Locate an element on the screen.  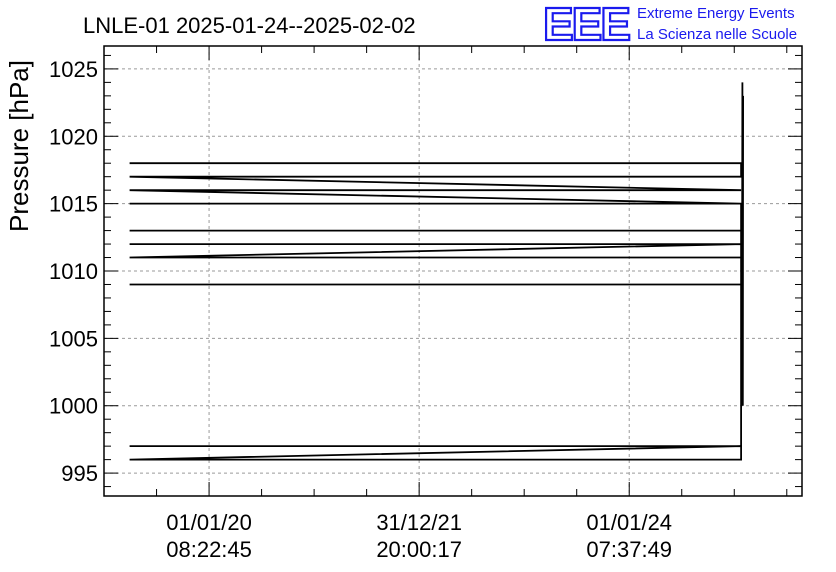
x-tick-label-date: 01/01/20 is located at coordinates (209, 522).